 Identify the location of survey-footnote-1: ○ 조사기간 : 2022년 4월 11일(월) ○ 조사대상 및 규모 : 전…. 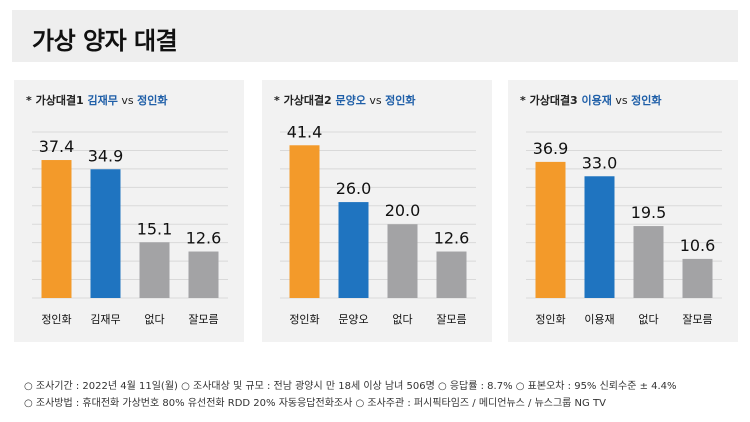
(350, 386).